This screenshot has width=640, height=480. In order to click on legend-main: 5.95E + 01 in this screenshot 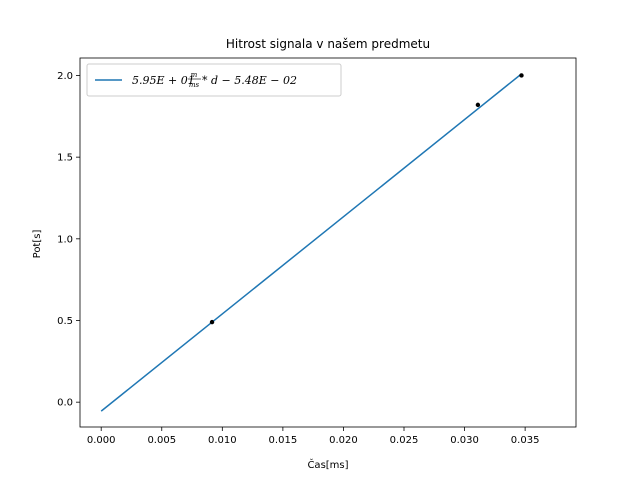, I will do `click(163, 80)`.